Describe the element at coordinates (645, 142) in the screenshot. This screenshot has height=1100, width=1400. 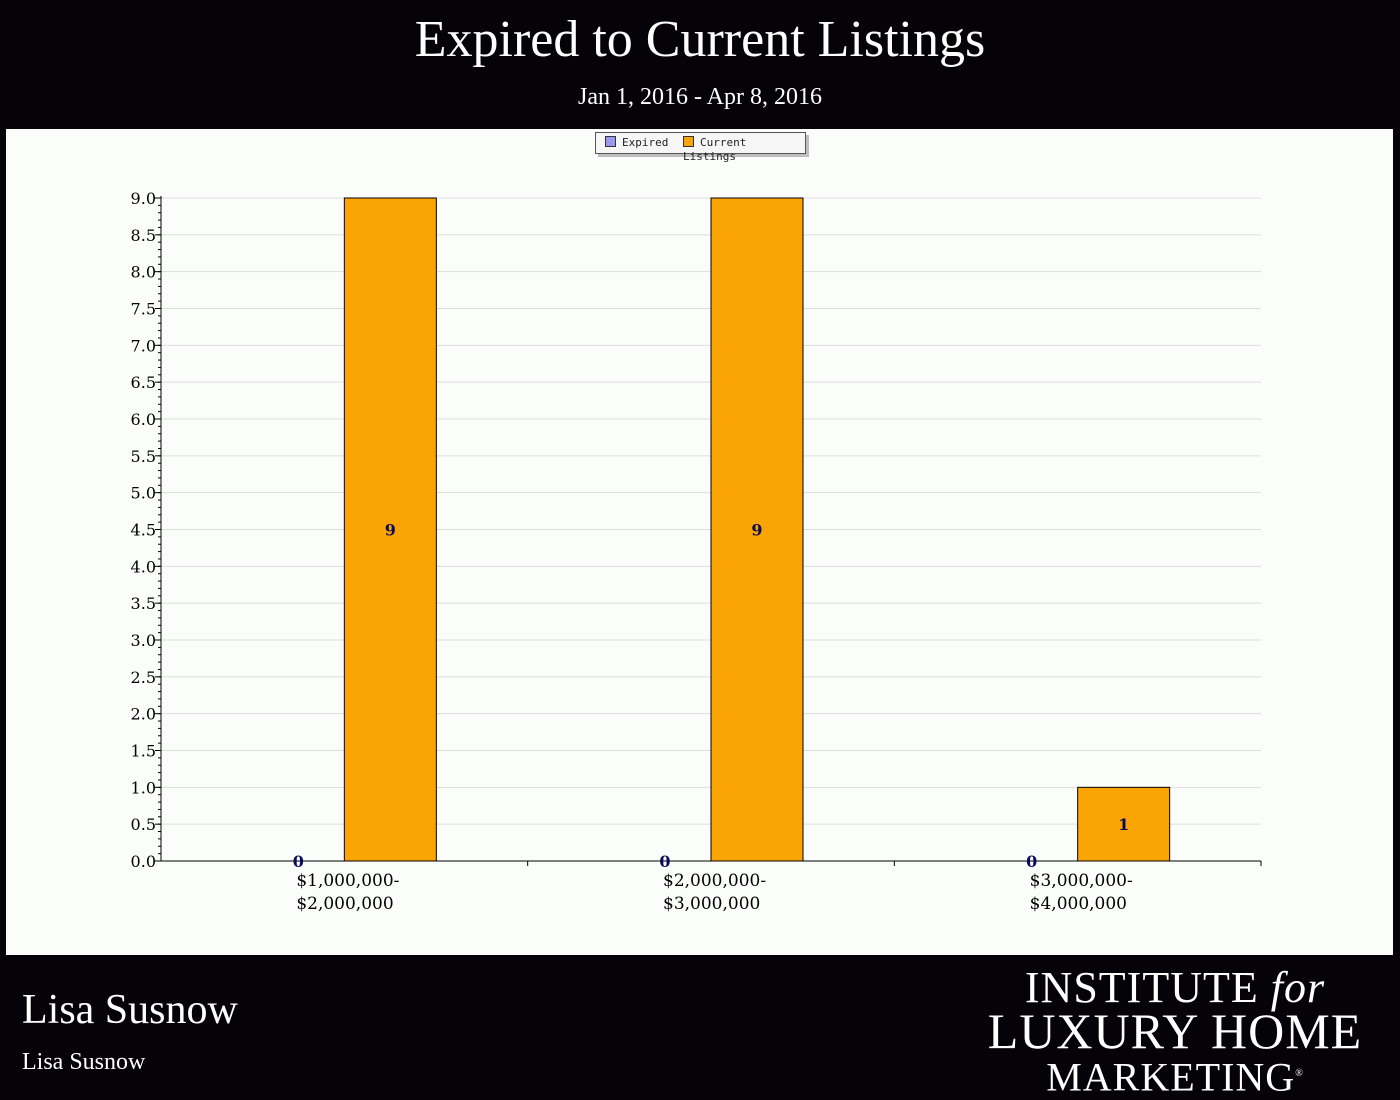
I see `legend-label-expired: Expired` at that location.